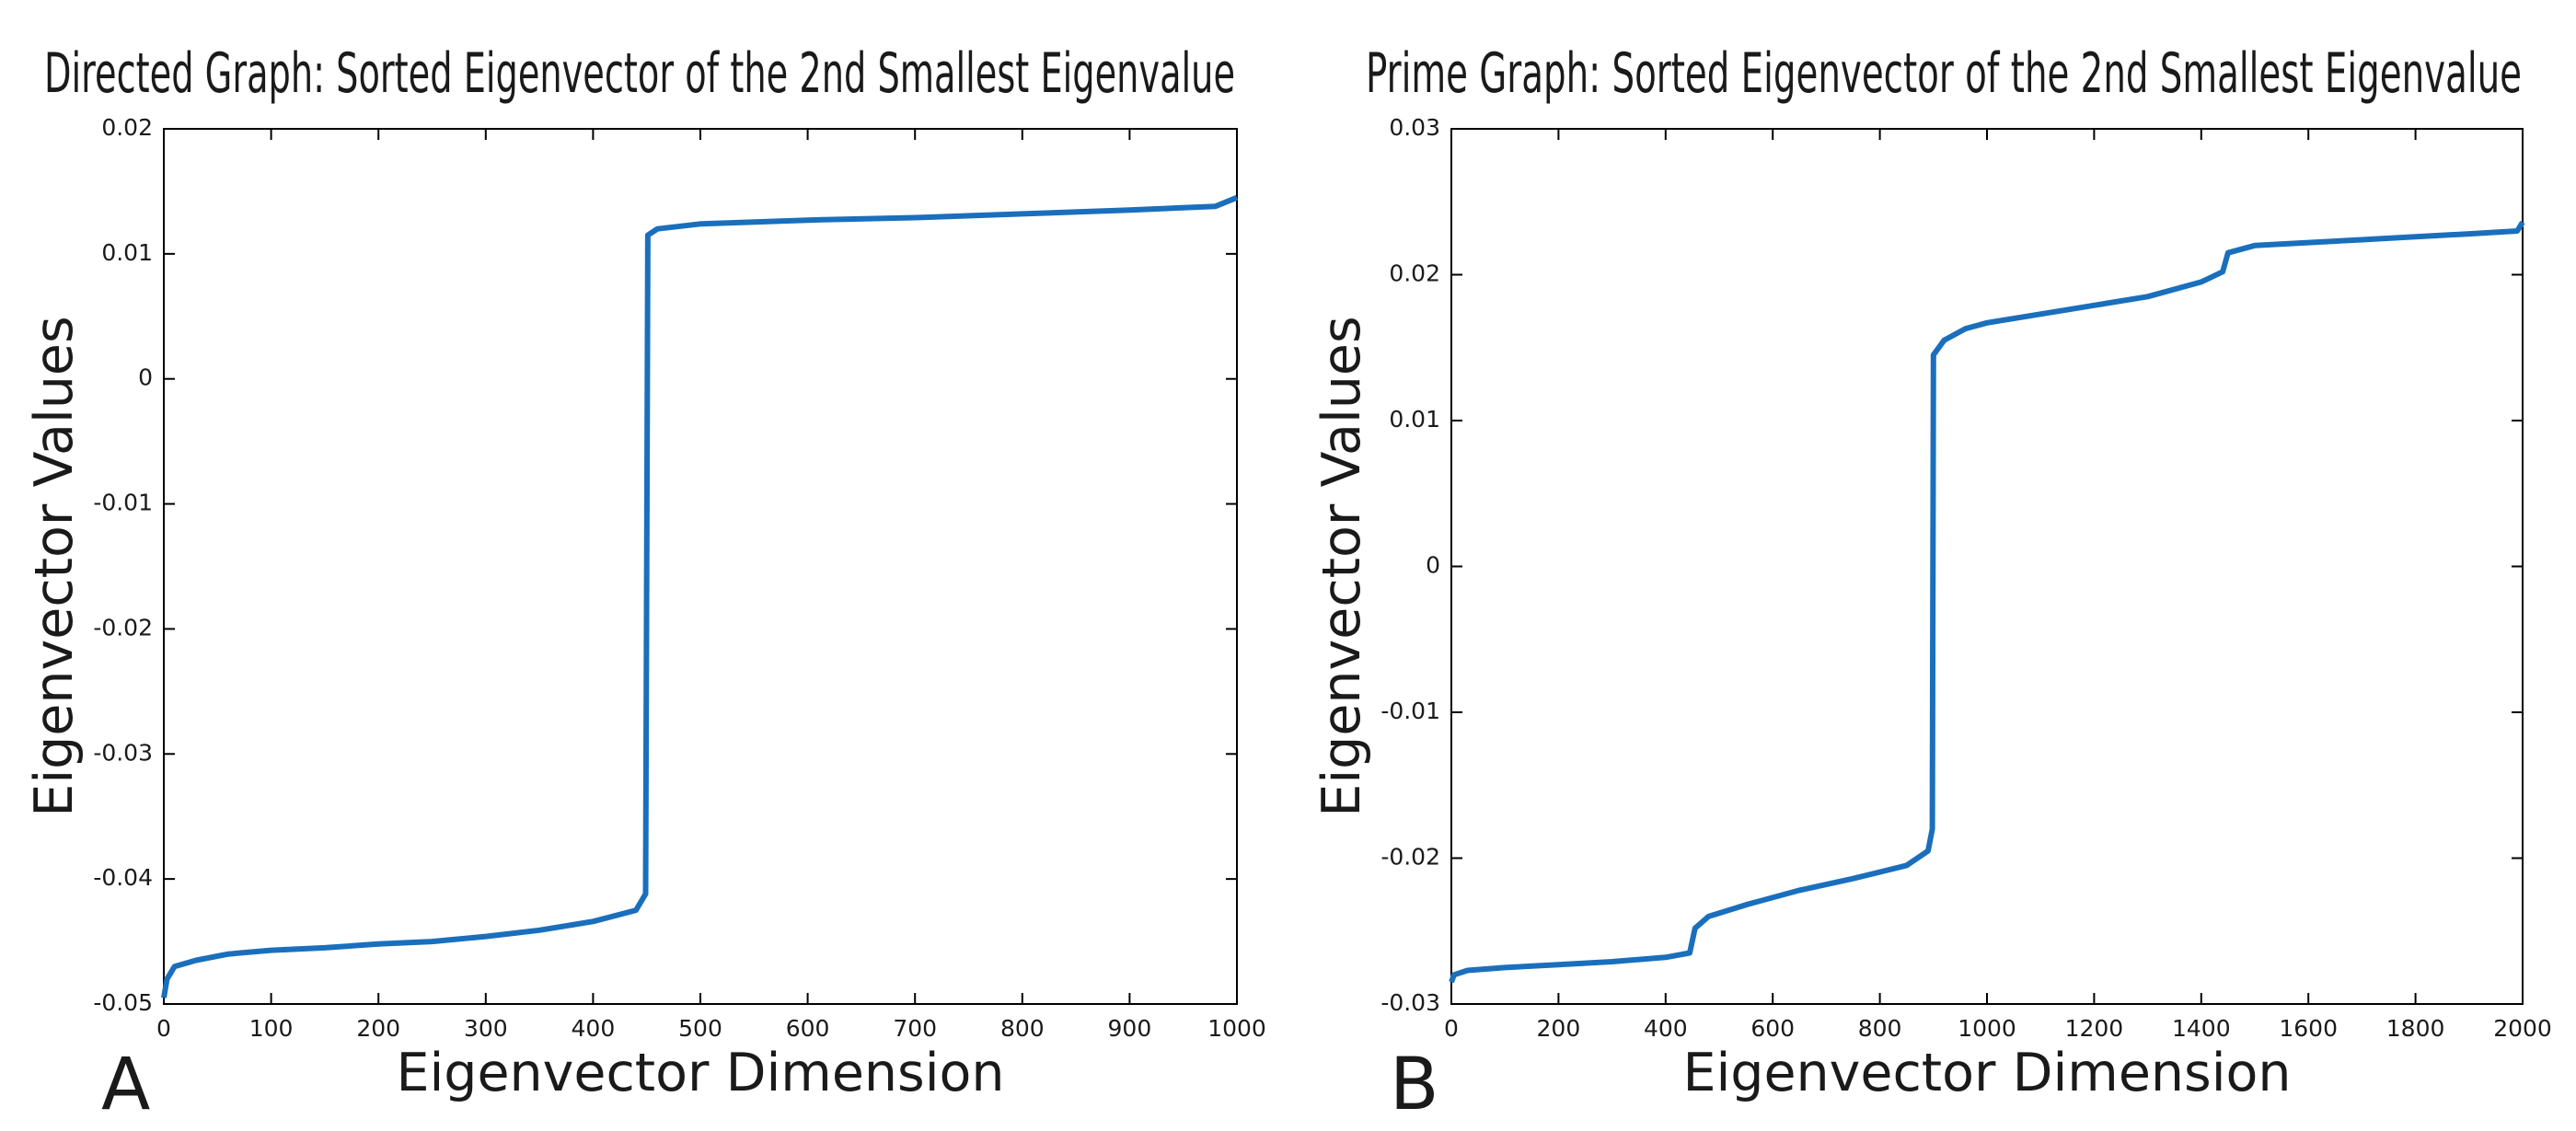 The height and width of the screenshot is (1131, 2576). I want to click on x-tick-label: 500, so click(700, 1029).